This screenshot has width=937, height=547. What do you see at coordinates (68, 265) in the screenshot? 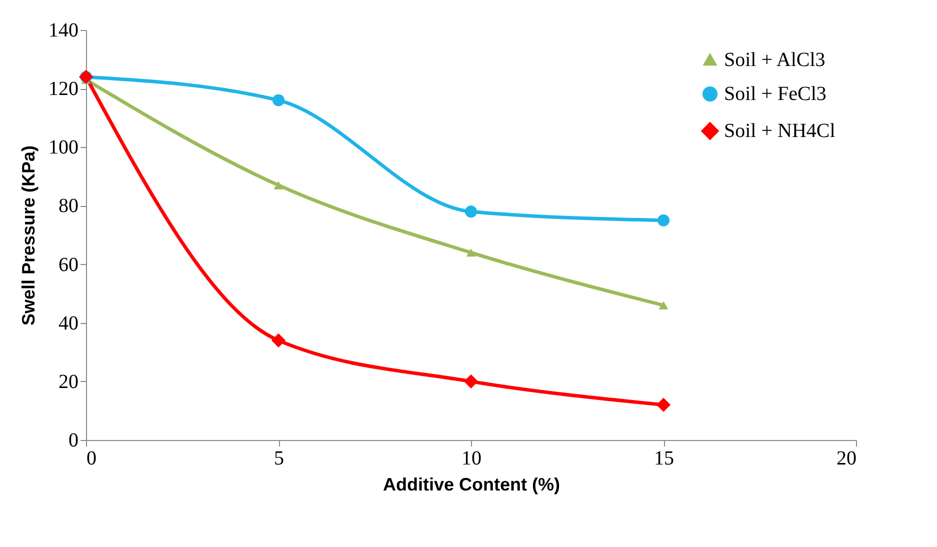
I see `y-tick-label: 60` at bounding box center [68, 265].